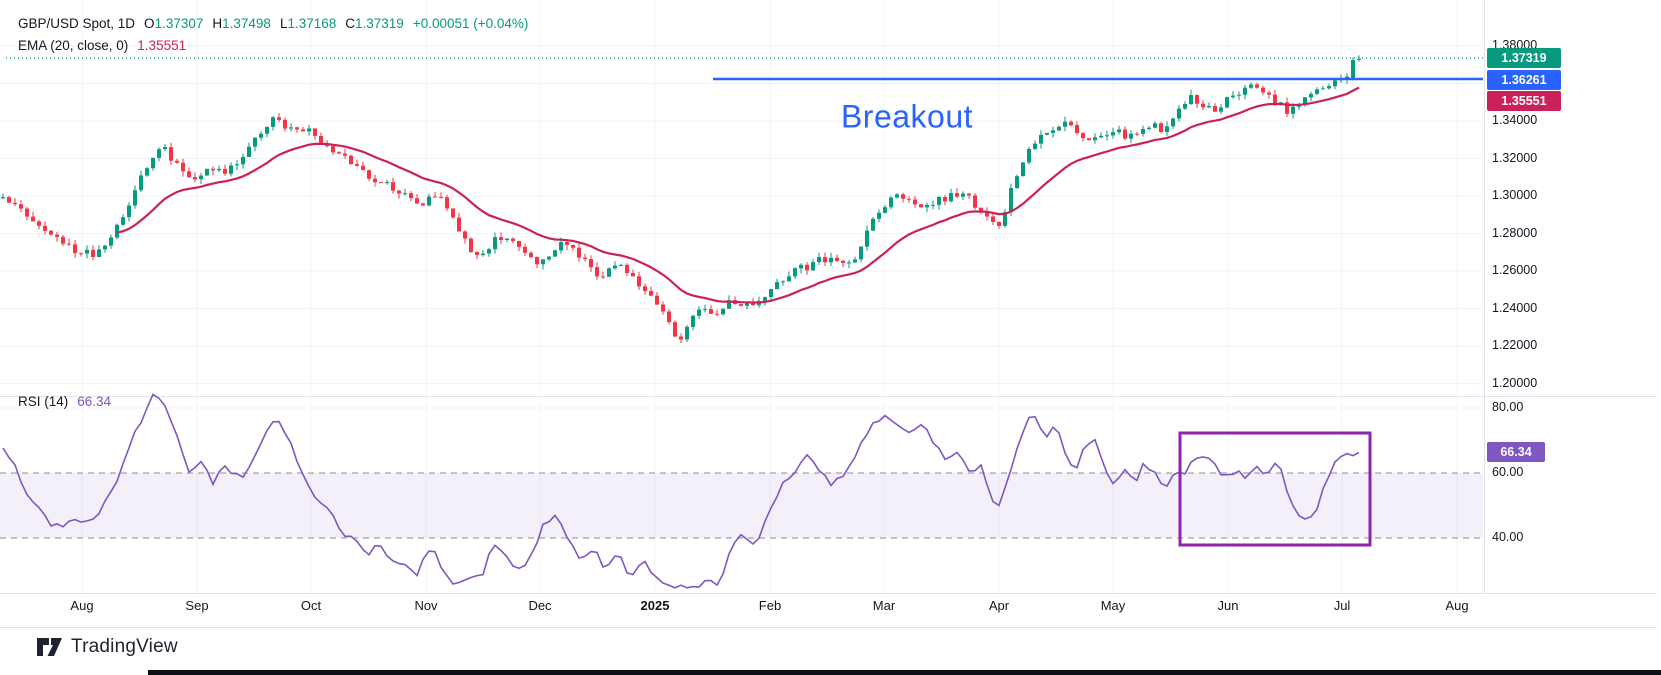  I want to click on time-tick-label: May, so click(1113, 605).